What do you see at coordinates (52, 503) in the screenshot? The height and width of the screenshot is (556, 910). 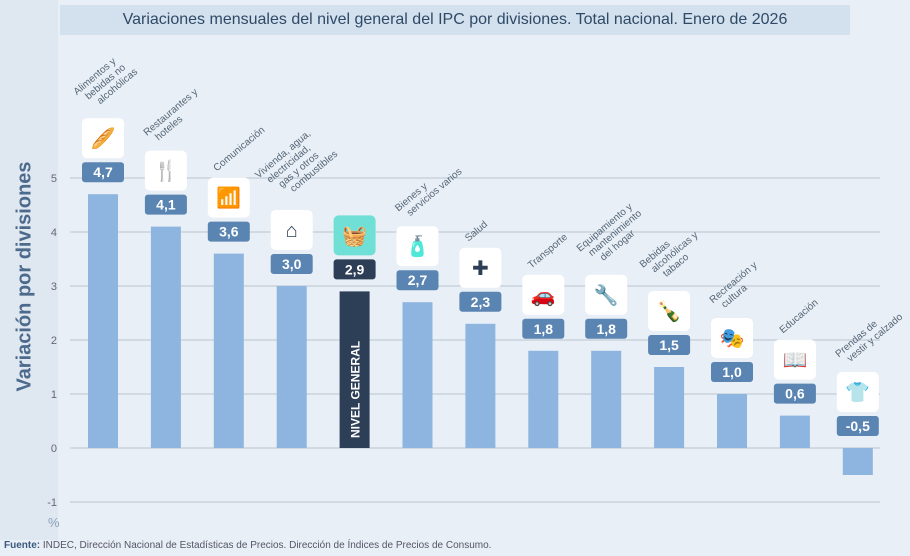 I see `y-tick-label: -1` at bounding box center [52, 503].